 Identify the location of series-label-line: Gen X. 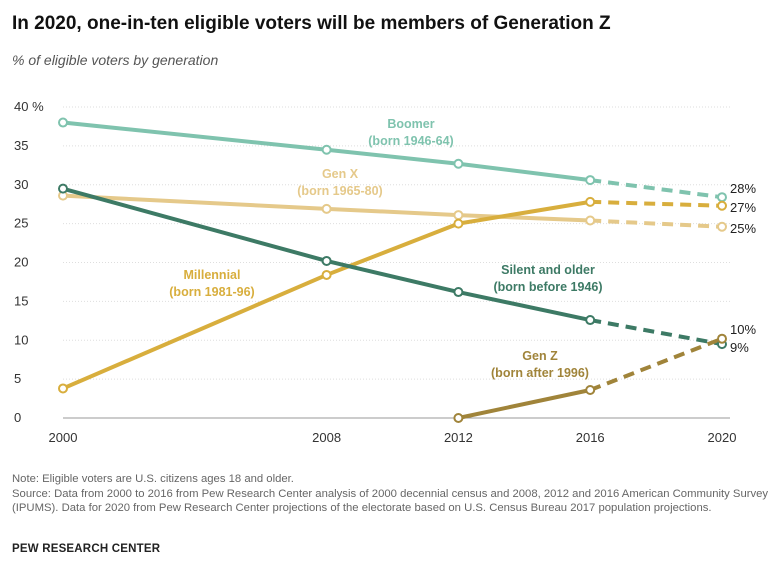
(340, 174).